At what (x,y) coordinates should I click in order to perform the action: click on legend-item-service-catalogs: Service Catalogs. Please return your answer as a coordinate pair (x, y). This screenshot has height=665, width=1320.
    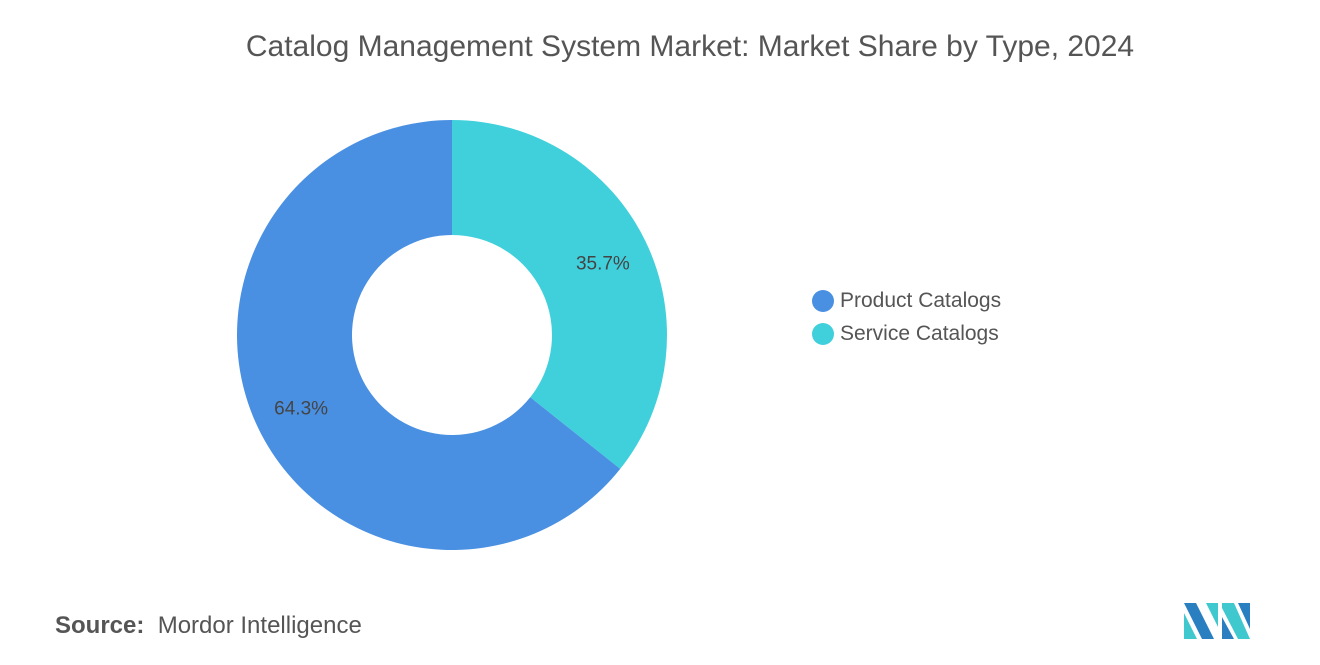
    Looking at the image, I should click on (906, 333).